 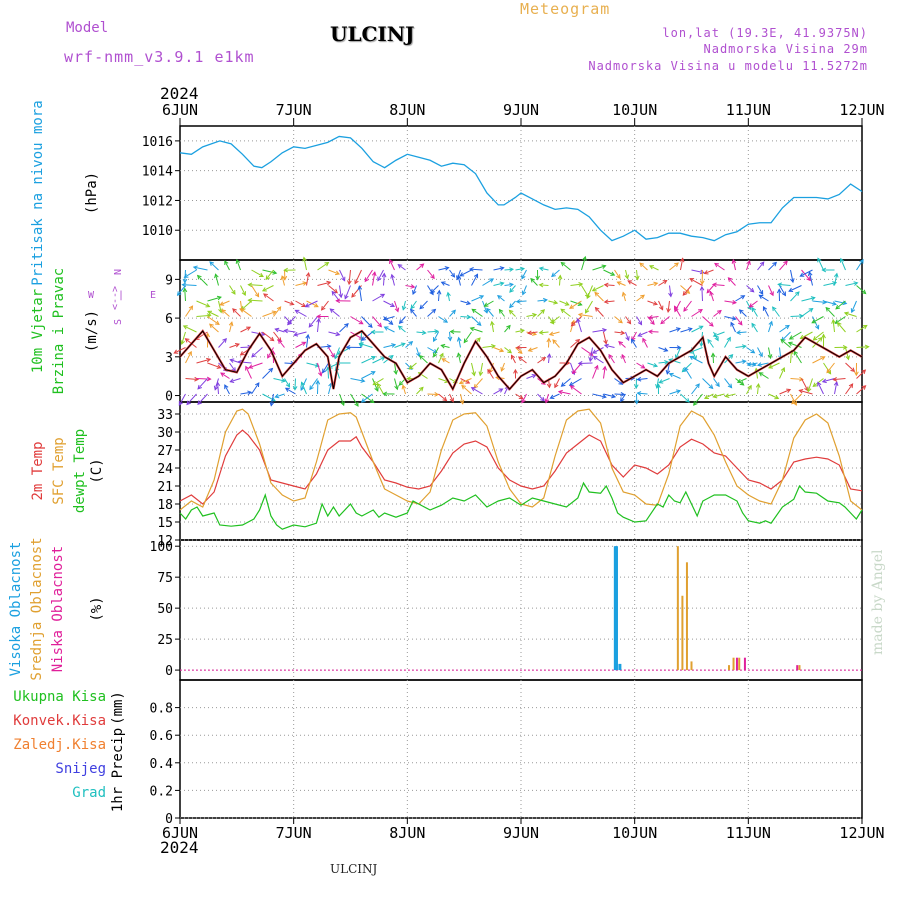 I want to click on y-tick-label: 24, so click(x=165, y=469).